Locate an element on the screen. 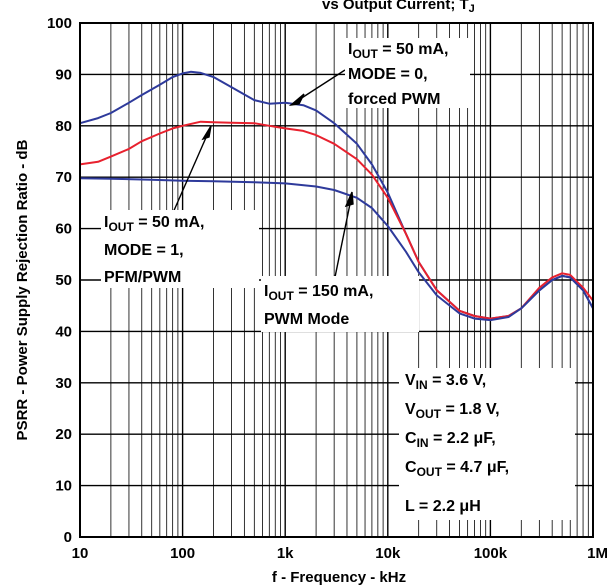 The width and height of the screenshot is (610, 587). arrowhead-pfm is located at coordinates (206, 133).